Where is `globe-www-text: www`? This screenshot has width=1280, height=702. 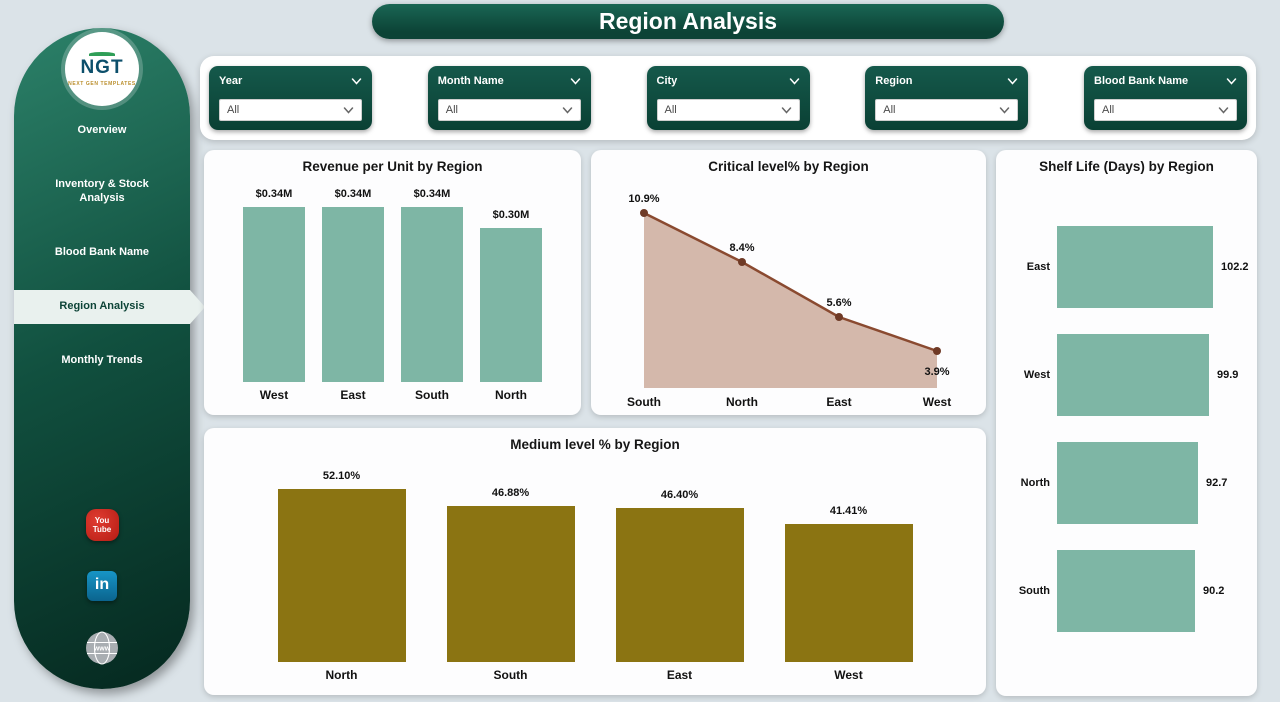 globe-www-text: www is located at coordinates (102, 649).